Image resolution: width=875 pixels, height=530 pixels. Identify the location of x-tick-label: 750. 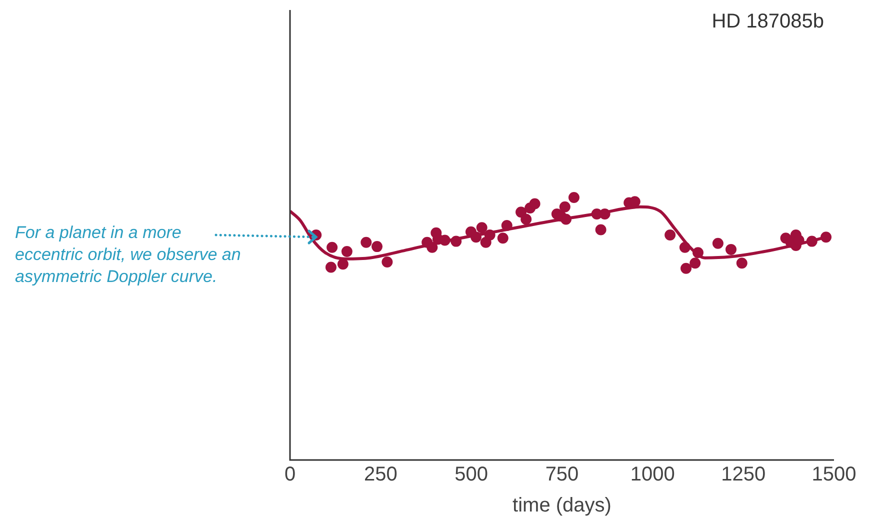
(562, 475).